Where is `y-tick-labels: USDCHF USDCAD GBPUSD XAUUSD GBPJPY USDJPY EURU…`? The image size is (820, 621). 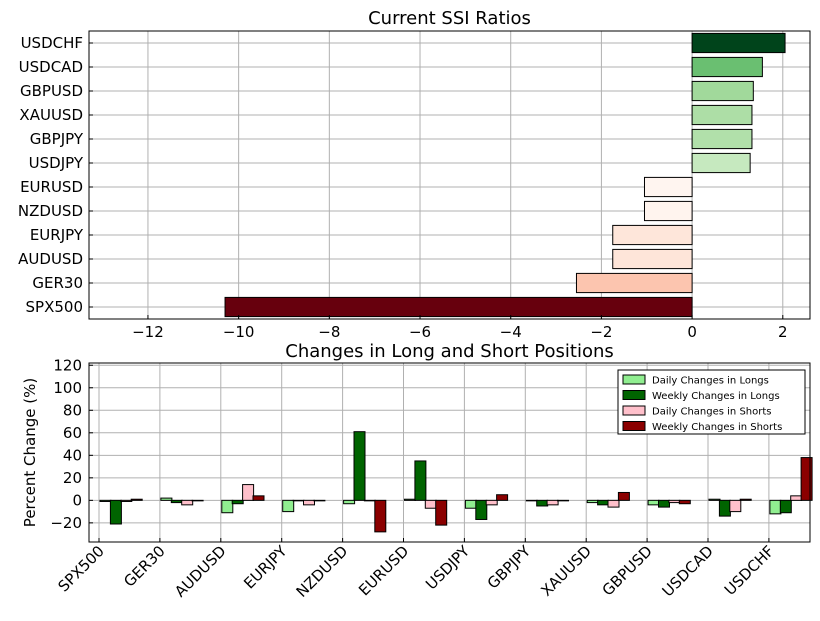
y-tick-labels: USDCHF USDCAD GBPUSD XAUUSD GBPJPY USDJPY EURU… is located at coordinates (55, 175).